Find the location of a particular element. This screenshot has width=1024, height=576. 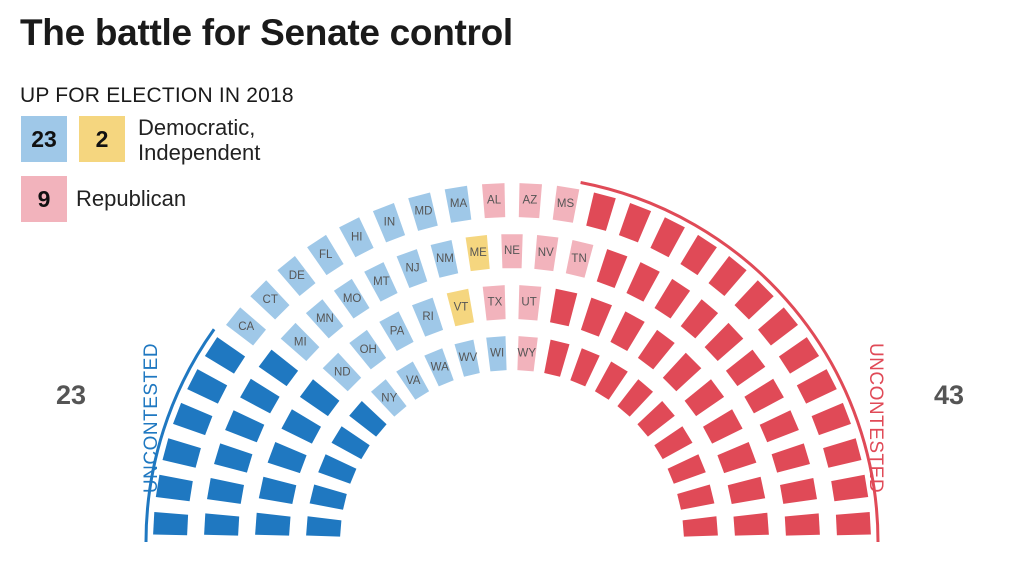

seat-label-oh: OH is located at coordinates (368, 350).